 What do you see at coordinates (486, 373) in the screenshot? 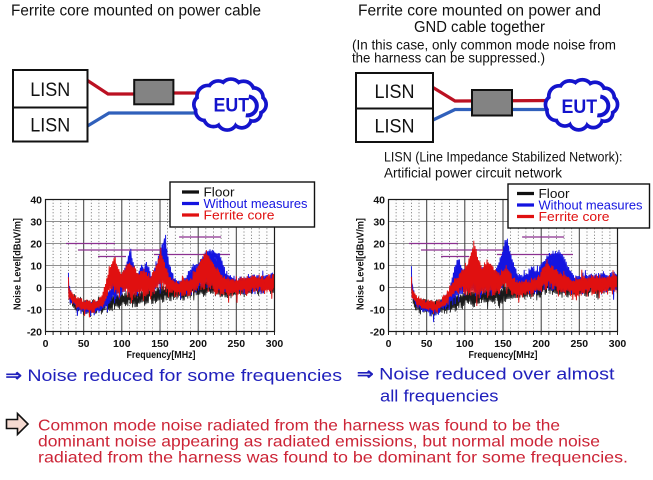
I see `svg-text: ⇒ Noise reduced over almost` at bounding box center [486, 373].